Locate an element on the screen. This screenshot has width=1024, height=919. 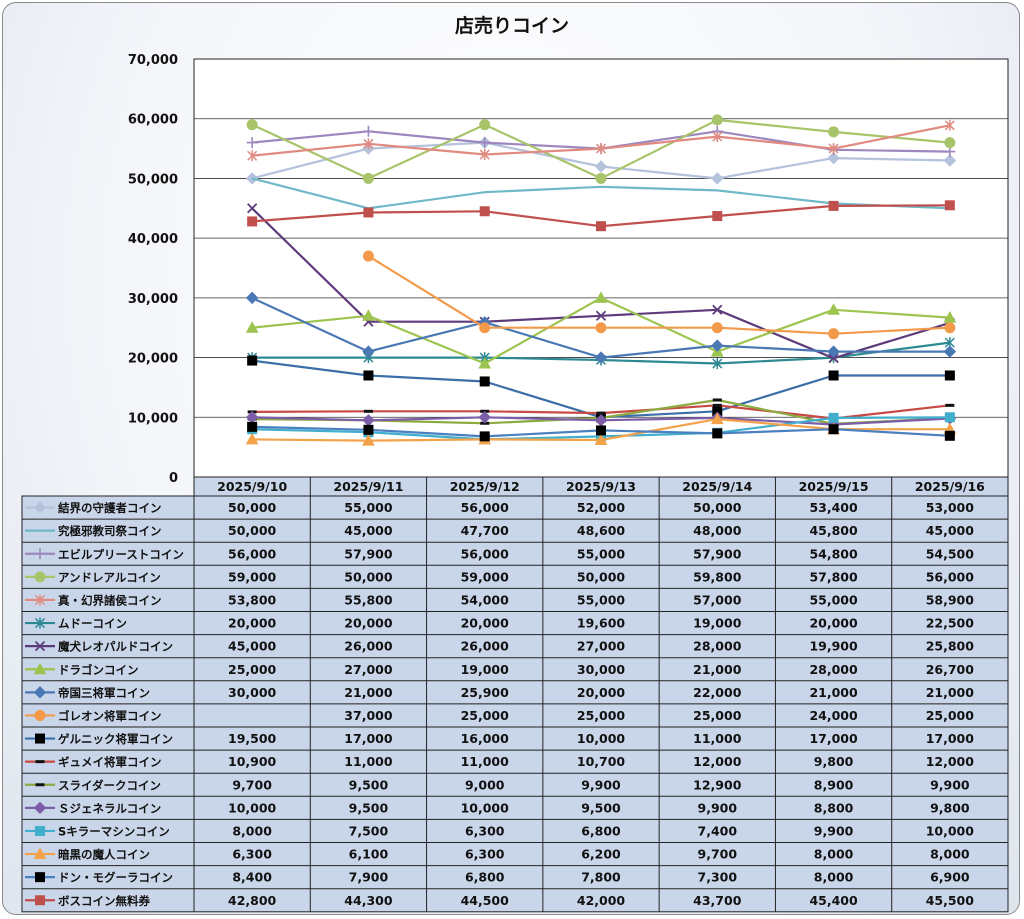
legend-entry: ゲルニック将軍コイン is located at coordinates (115, 739).